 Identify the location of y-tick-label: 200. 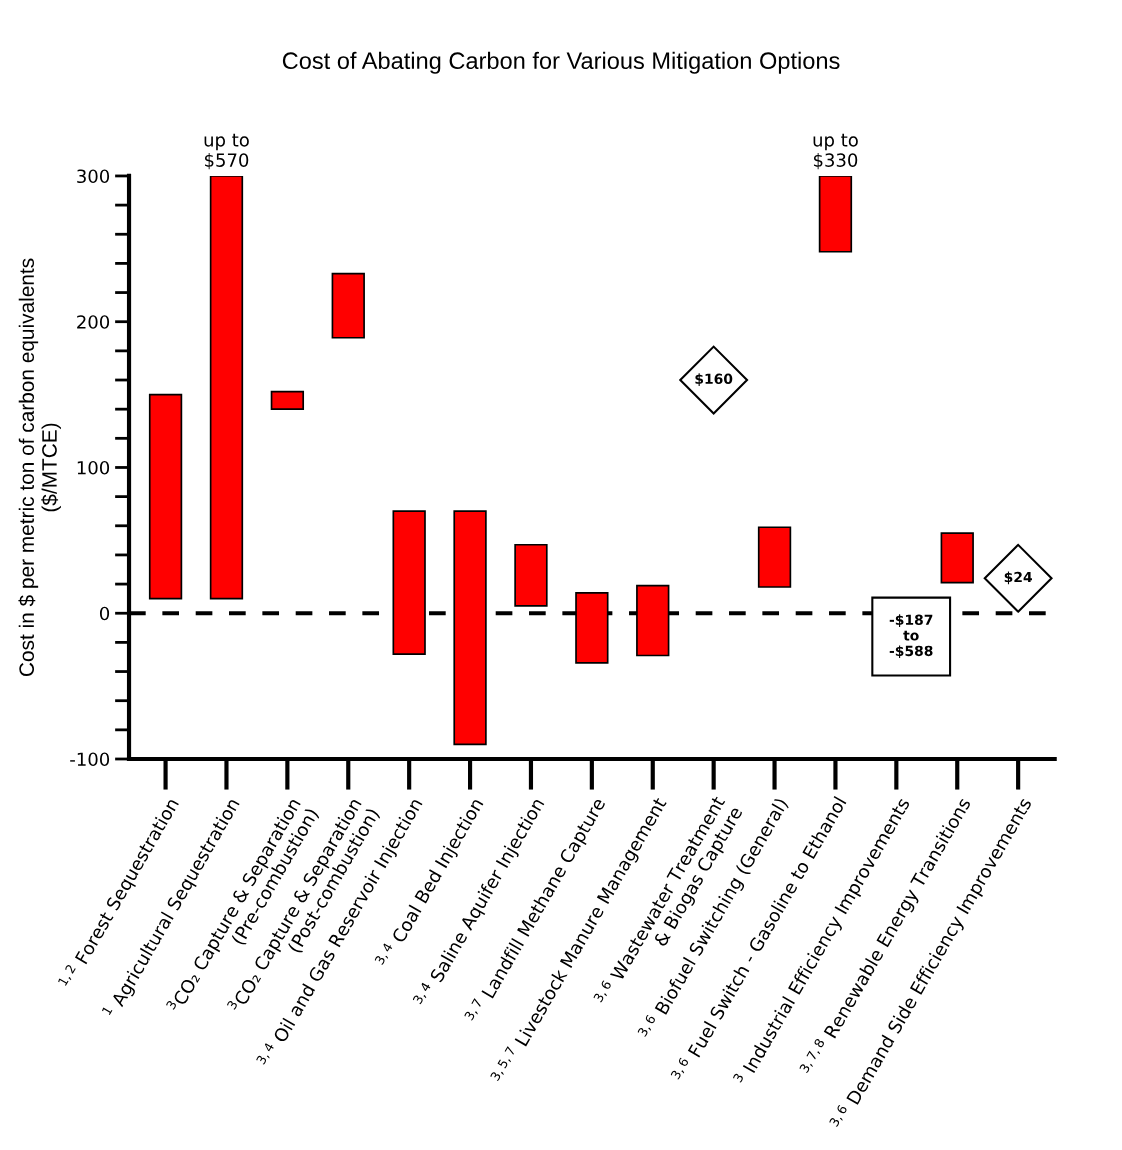
(93, 322).